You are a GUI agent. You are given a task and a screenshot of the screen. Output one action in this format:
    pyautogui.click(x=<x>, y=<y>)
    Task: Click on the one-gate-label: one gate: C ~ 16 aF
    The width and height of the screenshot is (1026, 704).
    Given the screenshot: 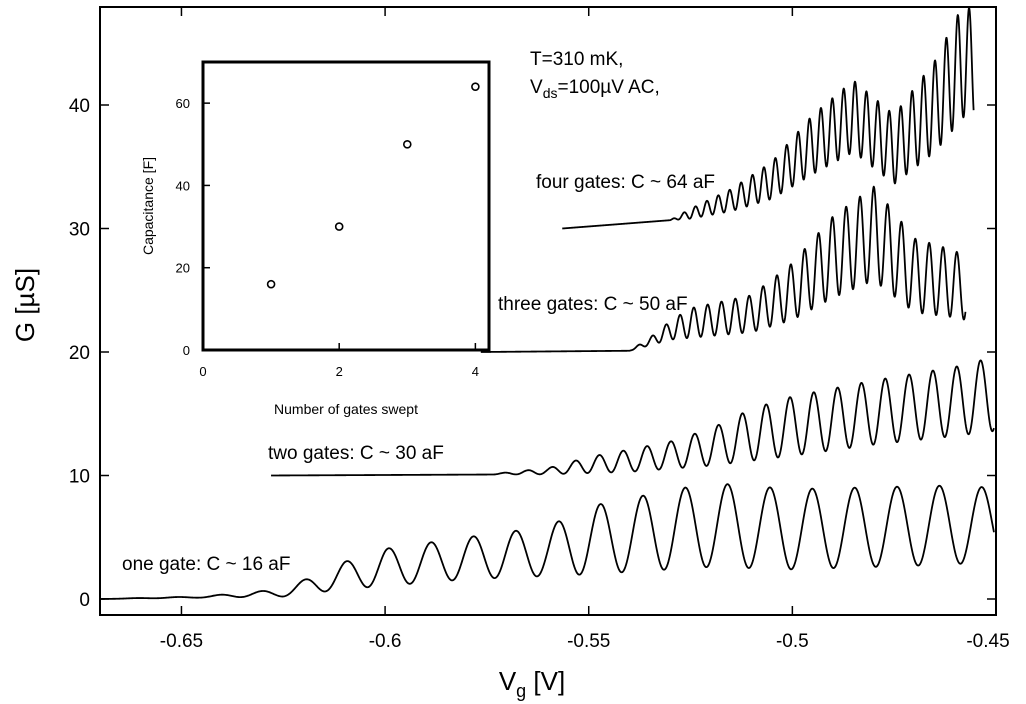 What is the action you would take?
    pyautogui.click(x=206, y=564)
    